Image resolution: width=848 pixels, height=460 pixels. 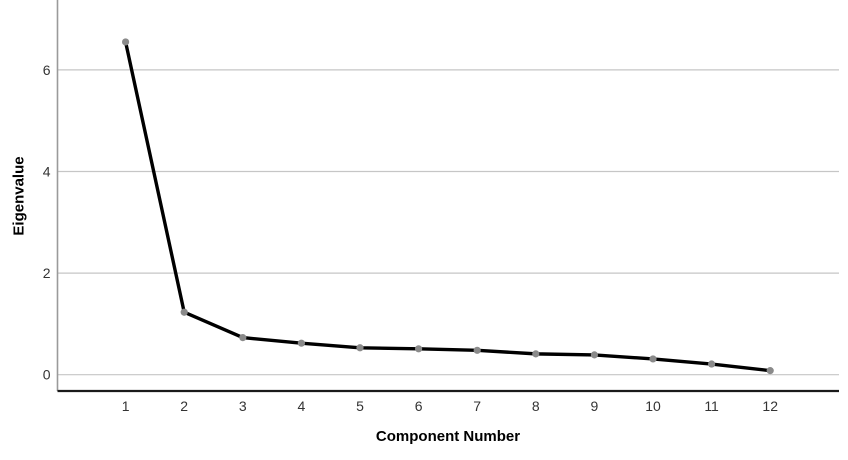 I want to click on x-tick-label: 1, so click(x=126, y=406).